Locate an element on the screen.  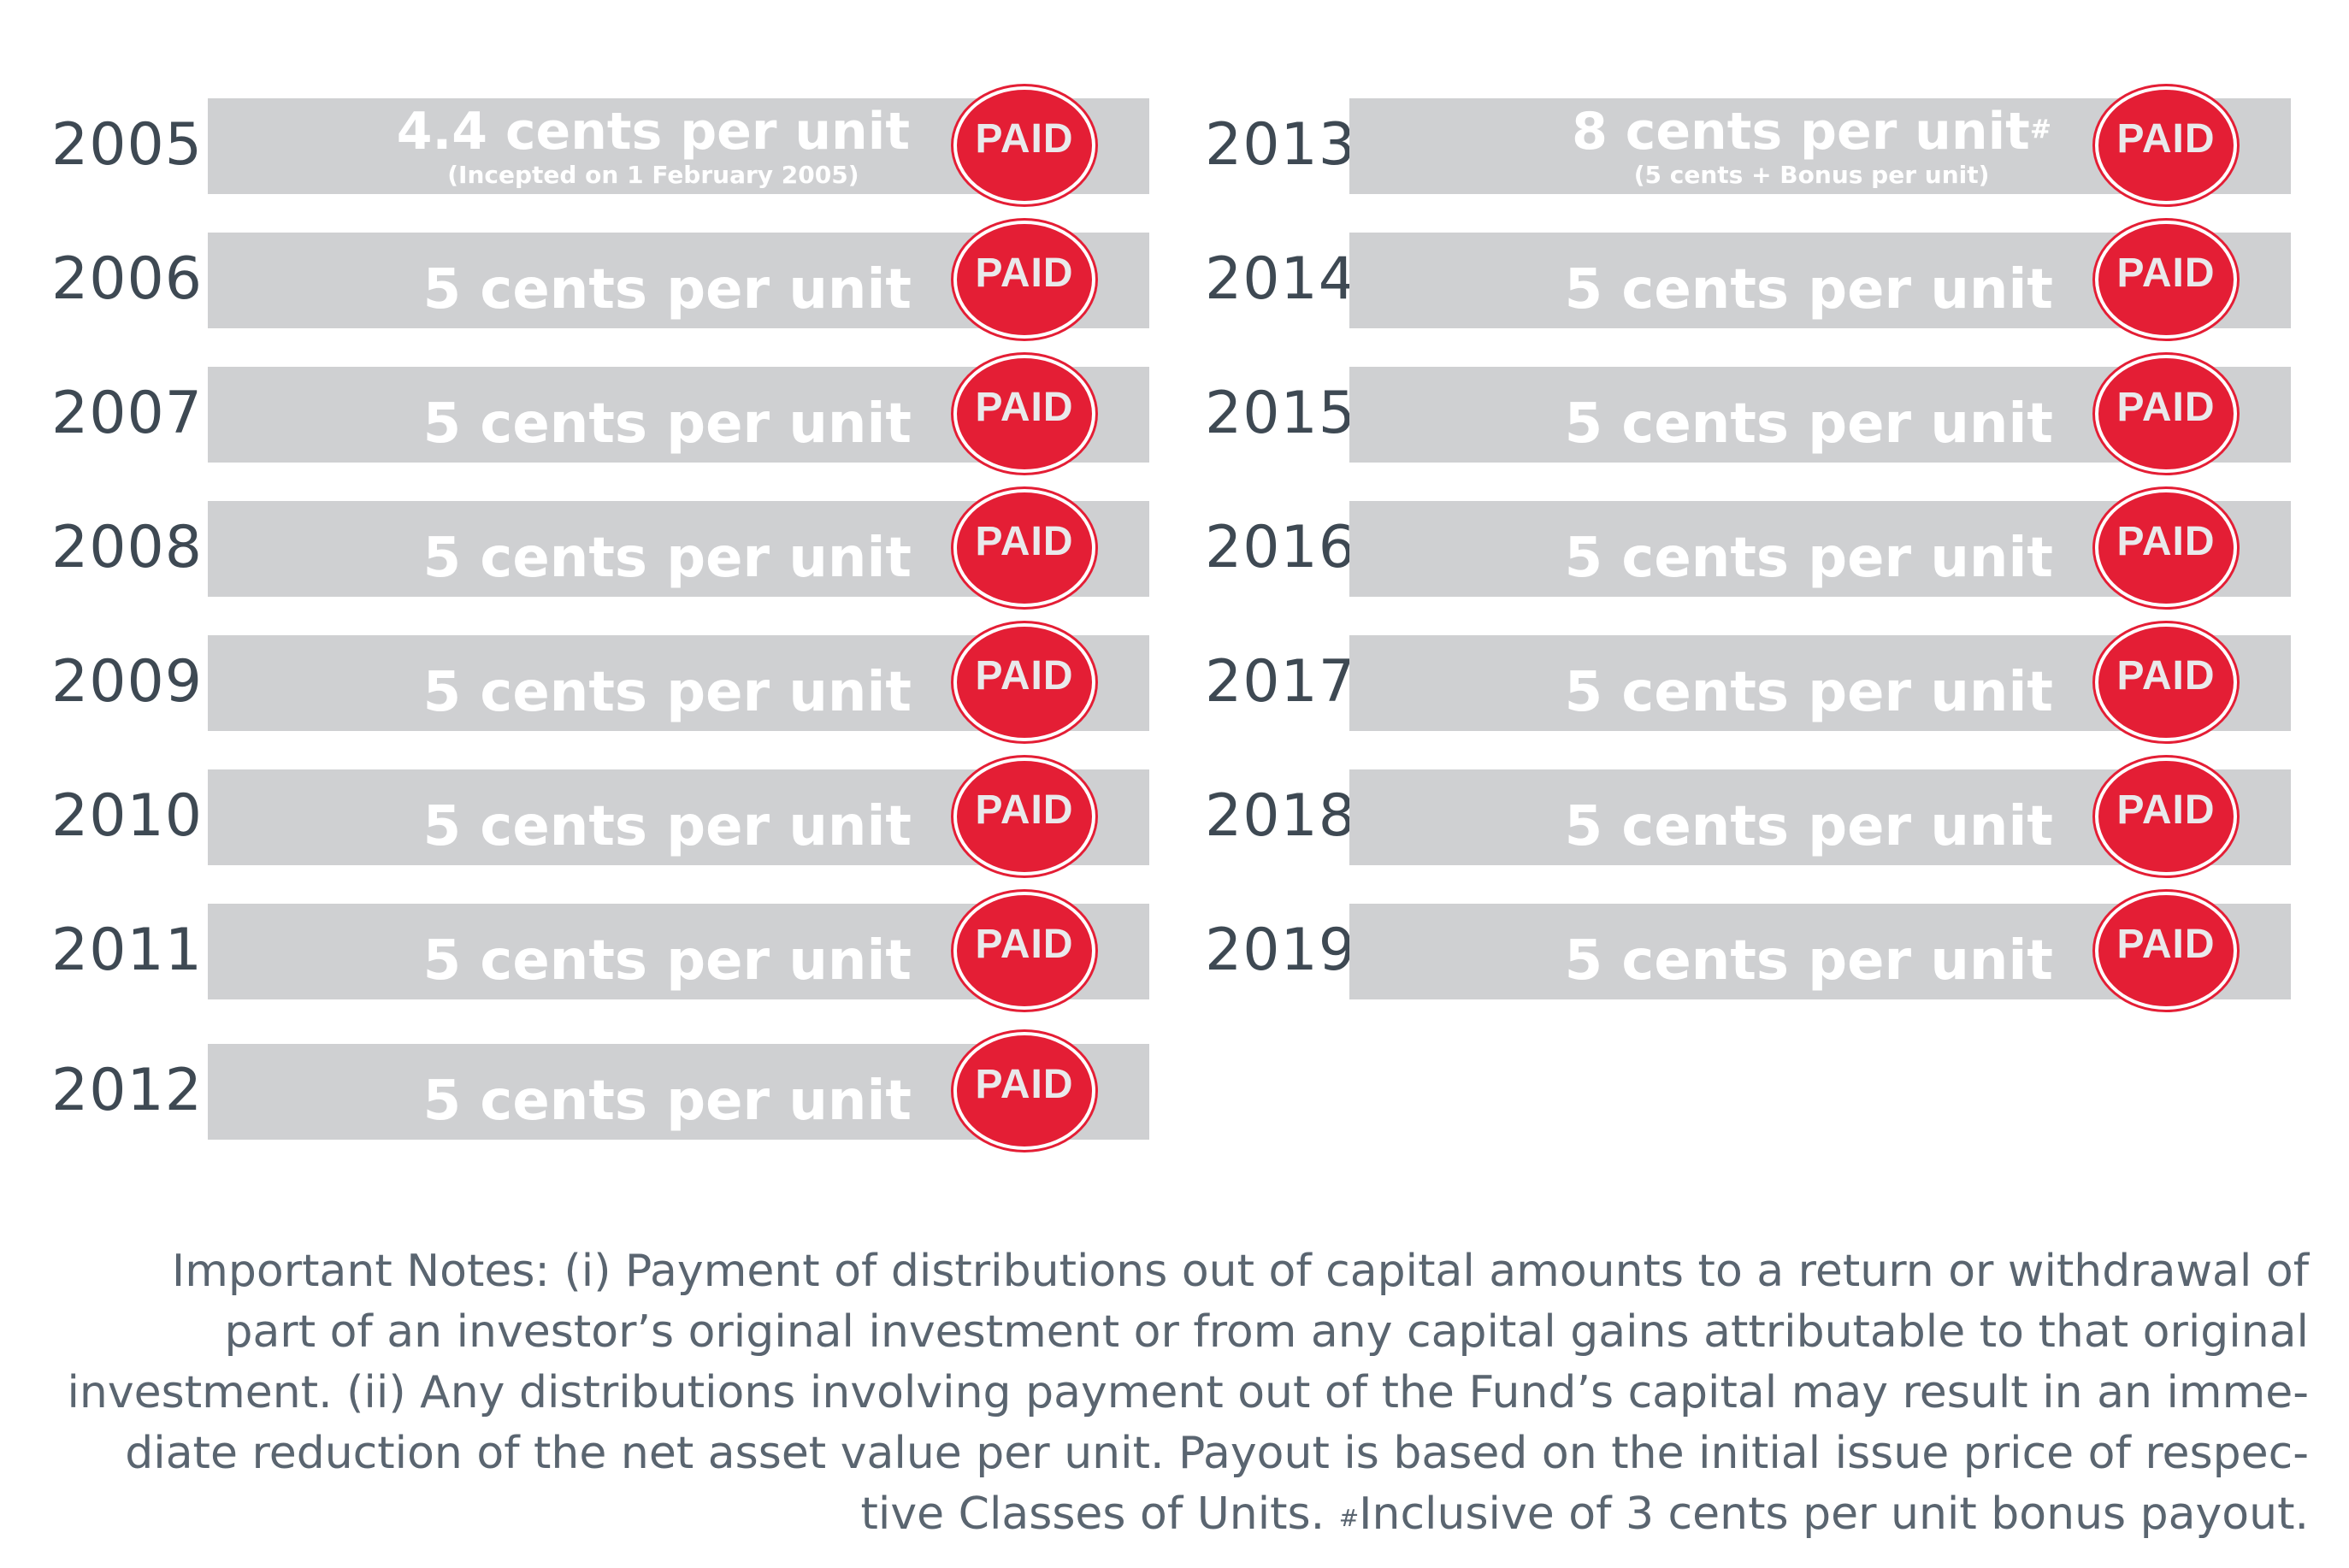
amount-value: 4.4 cents per unit is located at coordinates (653, 132).